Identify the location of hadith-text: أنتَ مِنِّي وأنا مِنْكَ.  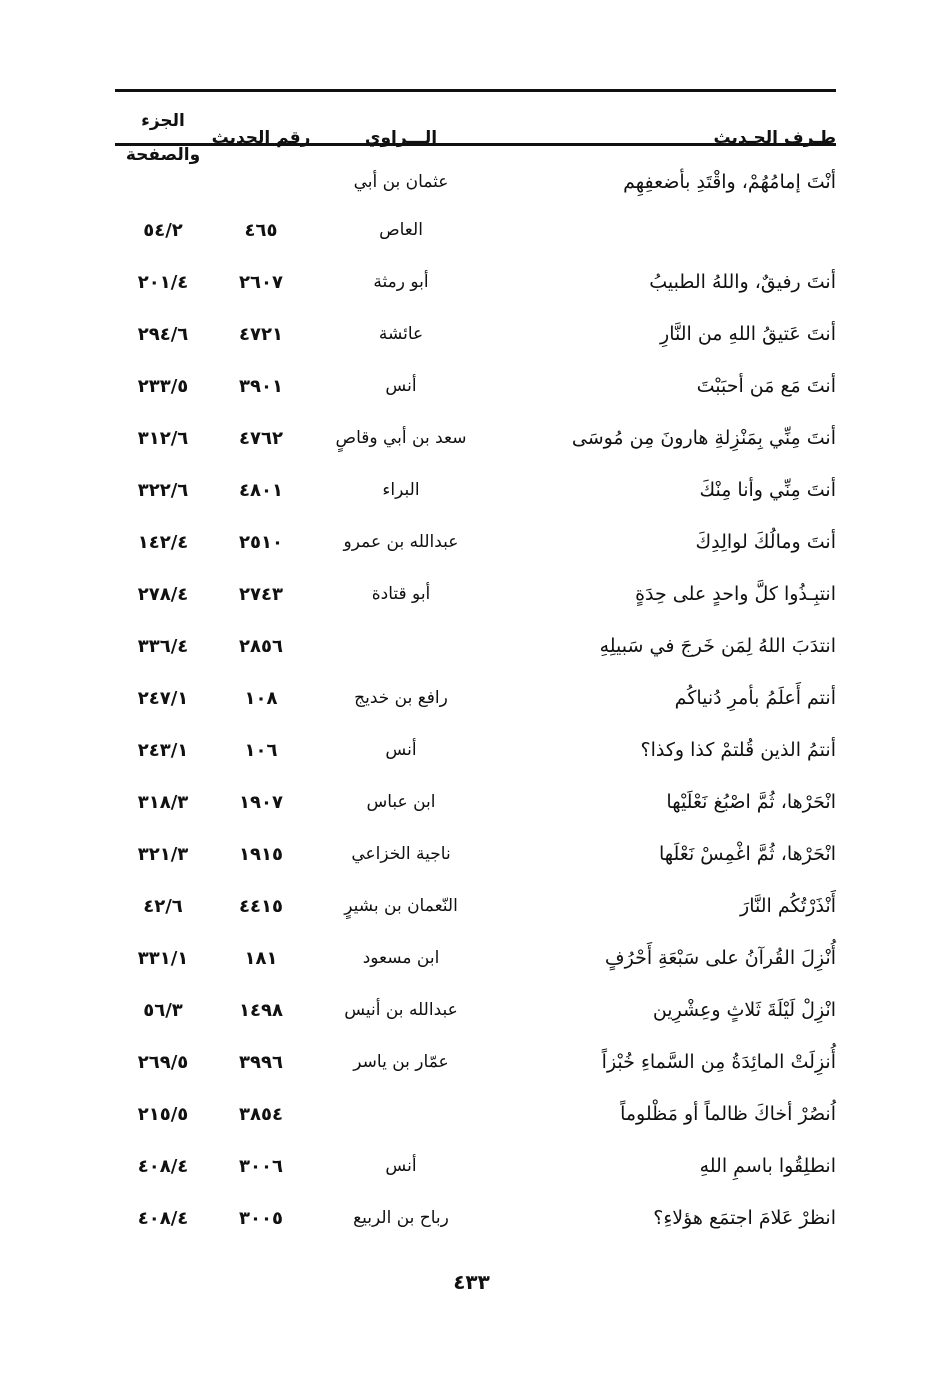
(767, 490).